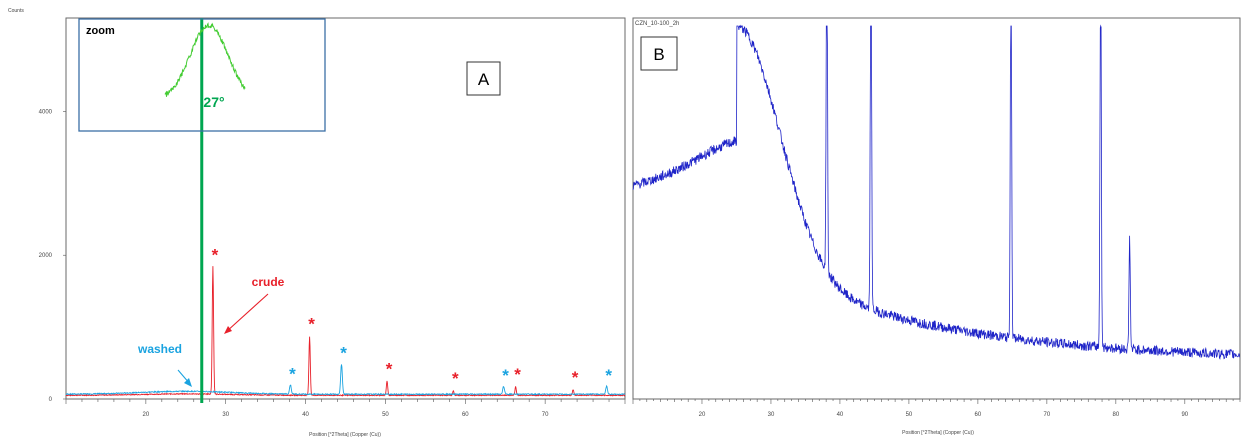 The image size is (1241, 443). Describe the element at coordinates (909, 415) in the screenshot. I see `x-tick-label-b: 50` at that location.